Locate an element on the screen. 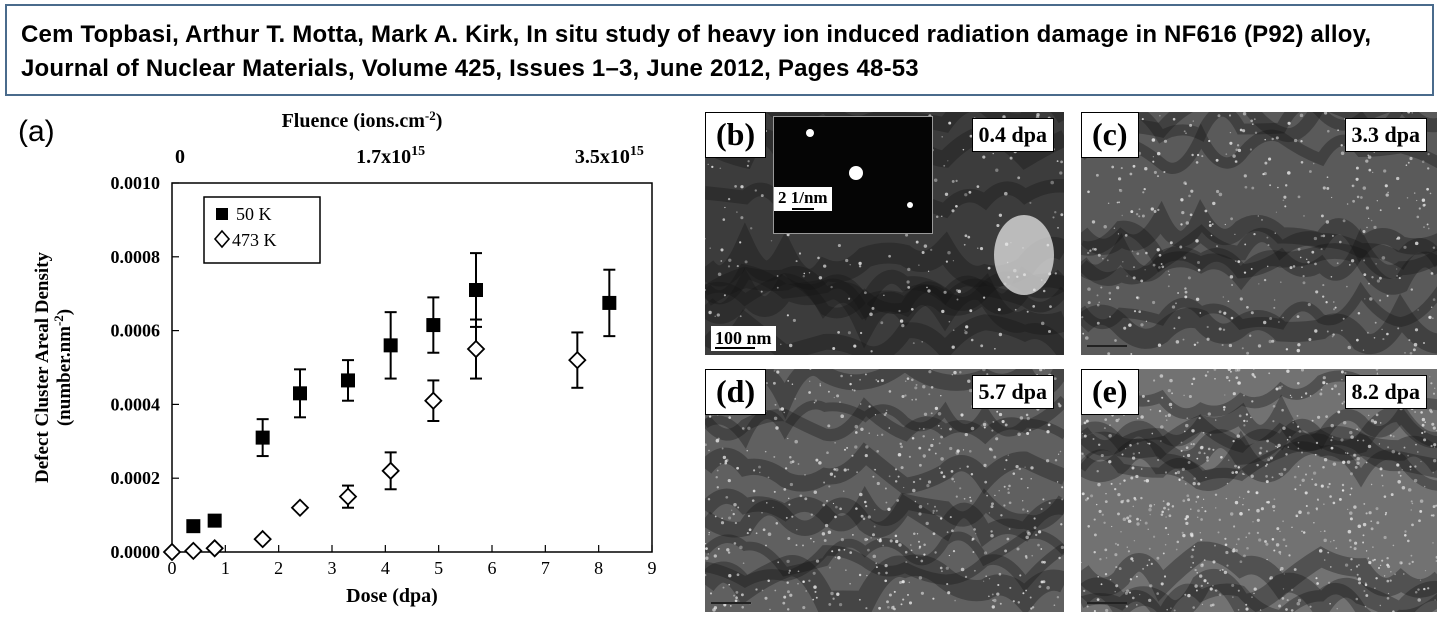 The image size is (1449, 629). panel-letter-c: (c) is located at coordinates (1110, 135).